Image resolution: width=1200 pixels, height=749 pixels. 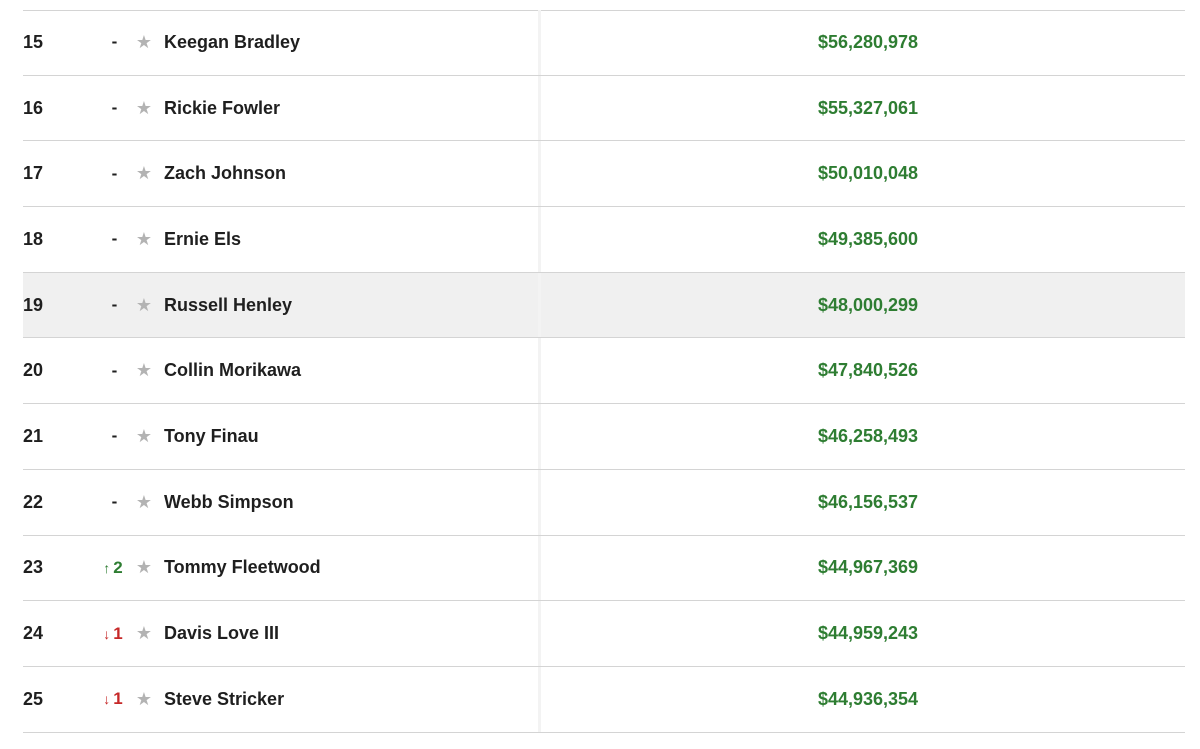 I want to click on player-name-link: Davis Love III, so click(x=222, y=633).